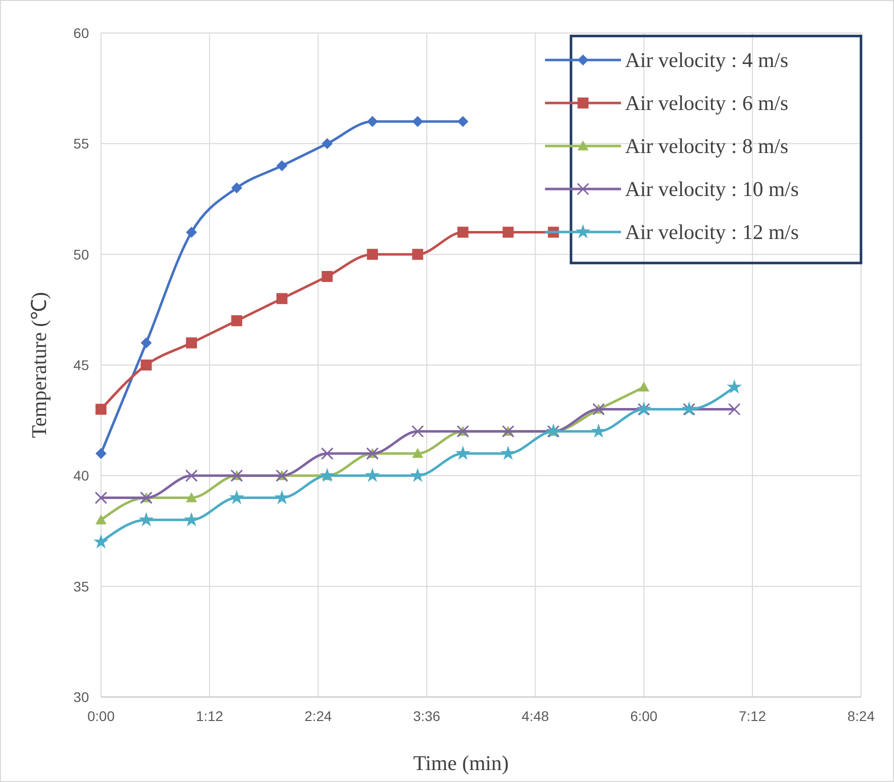 This screenshot has height=782, width=894. I want to click on y-tick-label: 55, so click(81, 144).